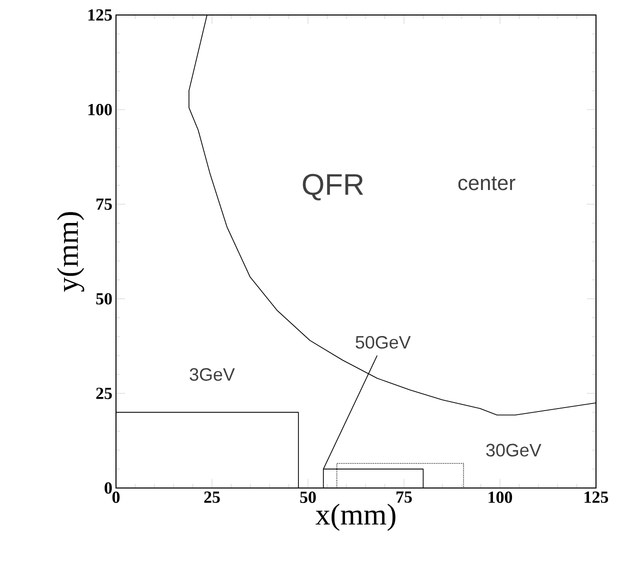 This screenshot has width=631, height=585. What do you see at coordinates (487, 183) in the screenshot?
I see `annotation: center` at bounding box center [487, 183].